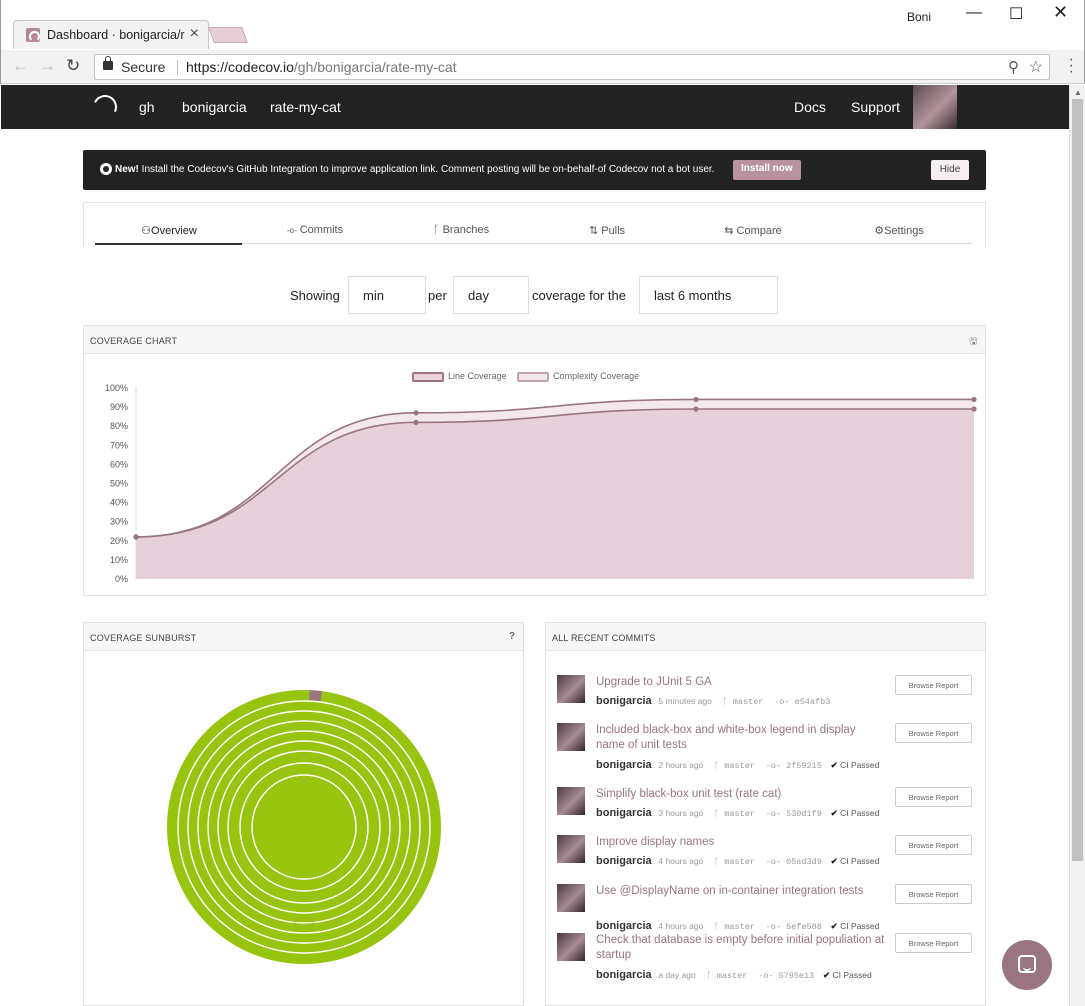 This screenshot has height=1006, width=1085. Describe the element at coordinates (935, 107) in the screenshot. I see `user-avatar` at that location.